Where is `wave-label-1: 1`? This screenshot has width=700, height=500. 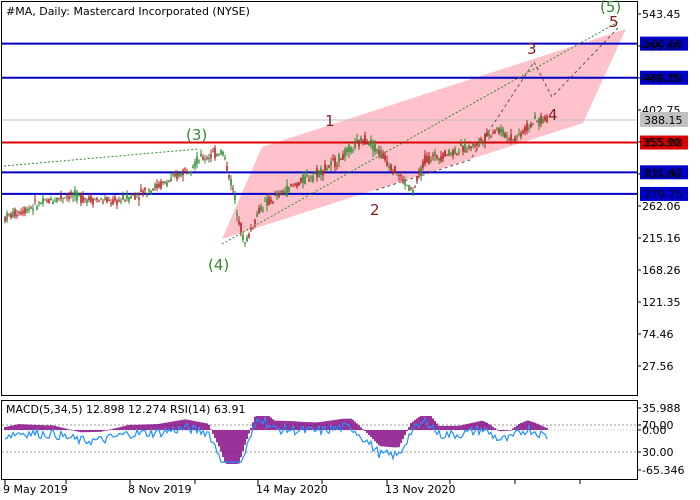
wave-label-1: 1 is located at coordinates (330, 121).